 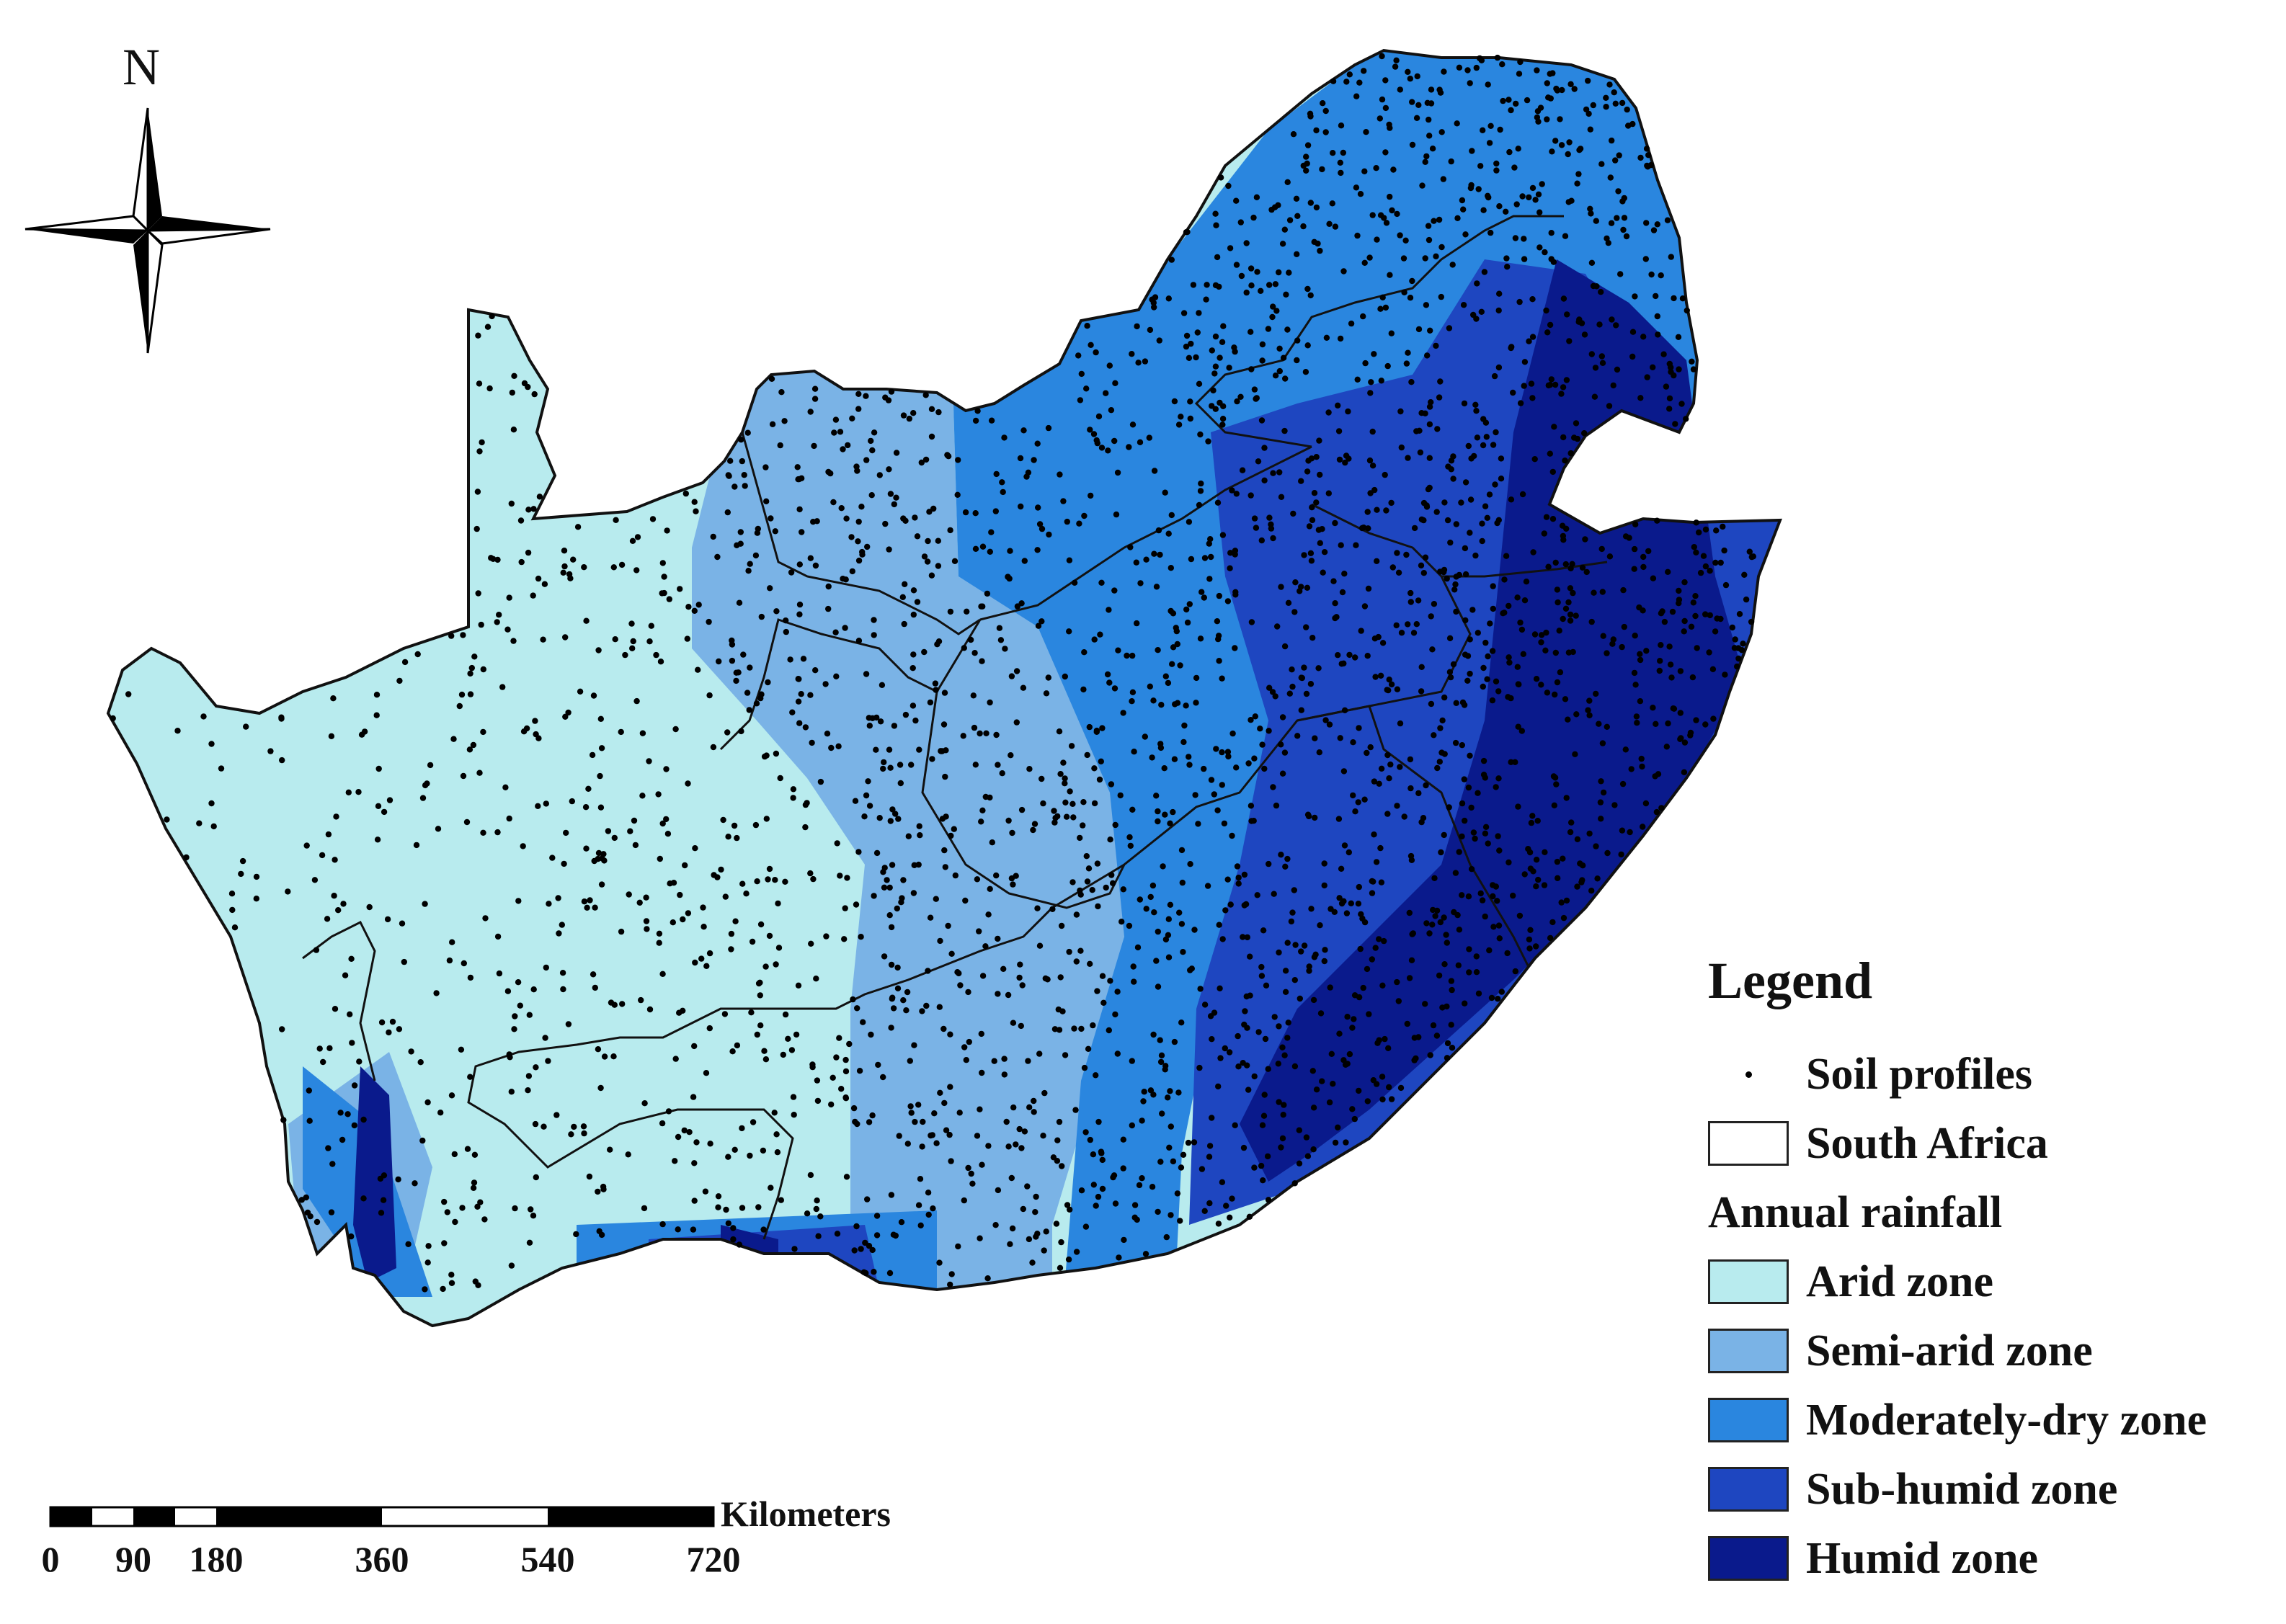 What do you see at coordinates (382, 1517) in the screenshot?
I see `scale-bar` at bounding box center [382, 1517].